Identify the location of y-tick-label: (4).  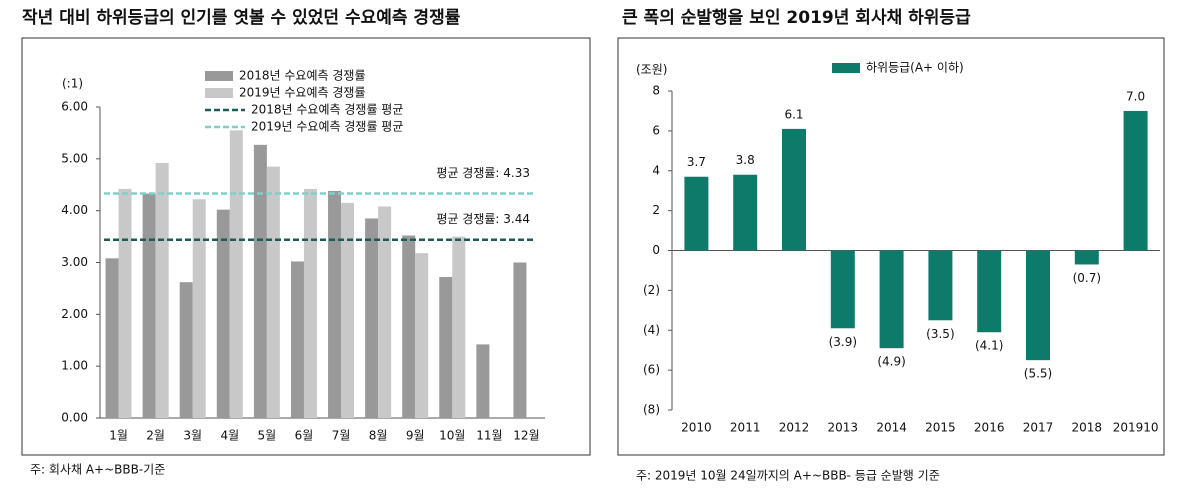
(651, 330).